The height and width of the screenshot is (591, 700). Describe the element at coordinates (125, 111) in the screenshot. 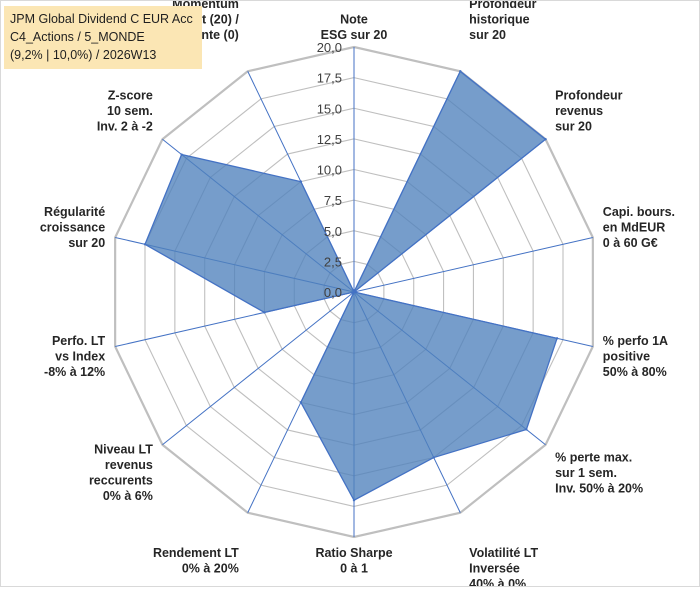

I see `axis-label: Z-score 10 sem. Inv. 2 à -2` at that location.